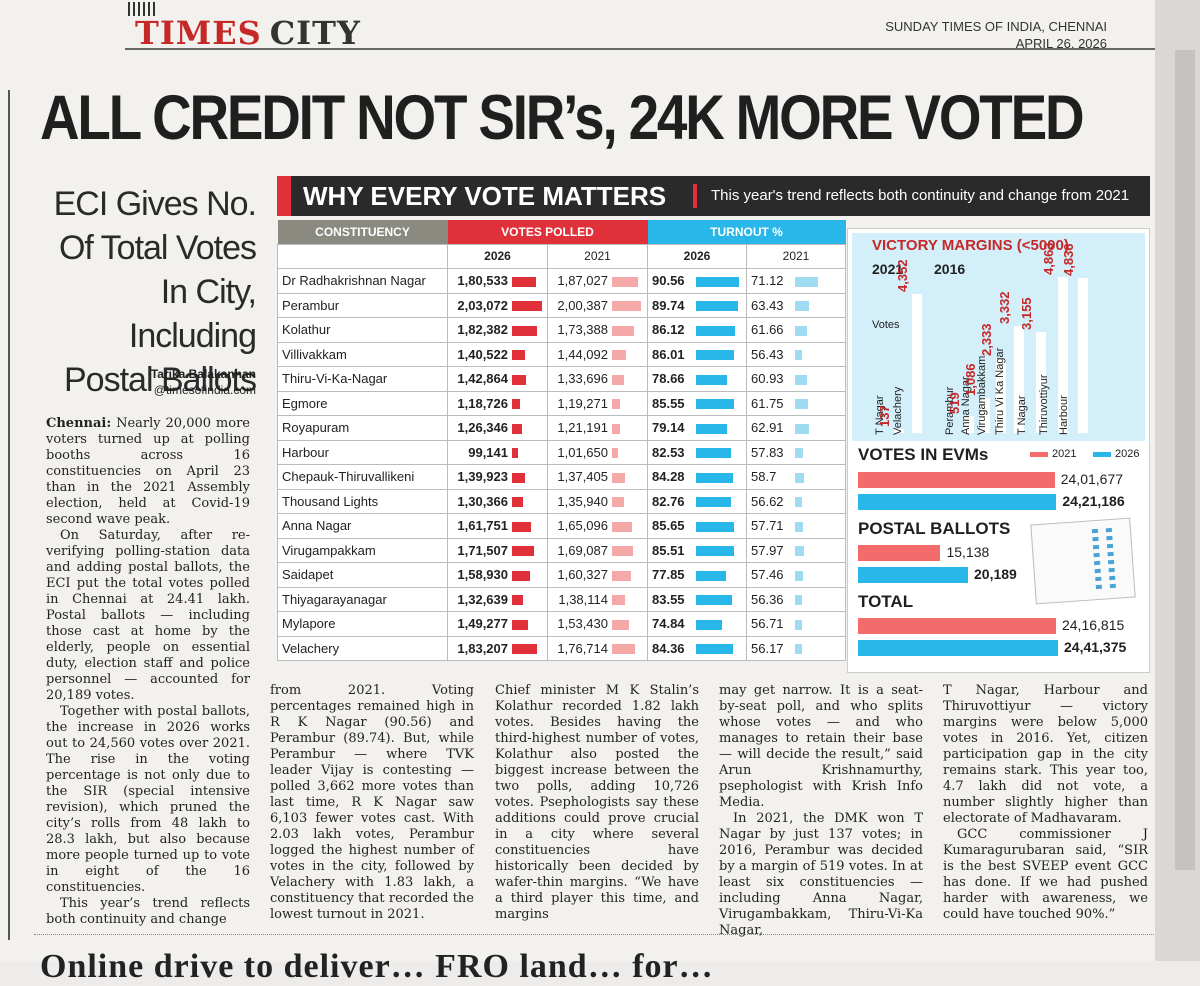 The height and width of the screenshot is (986, 1200). I want to click on cell-votes-2021: 1,60,327, so click(597, 575).